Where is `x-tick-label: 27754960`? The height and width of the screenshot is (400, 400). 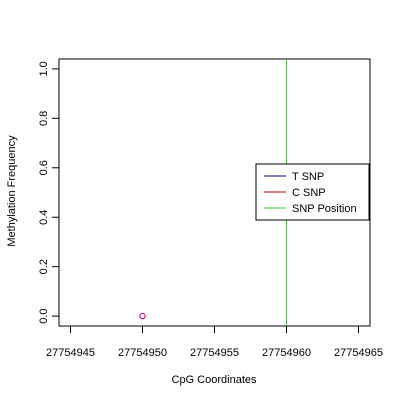
x-tick-label: 27754960 is located at coordinates (286, 353).